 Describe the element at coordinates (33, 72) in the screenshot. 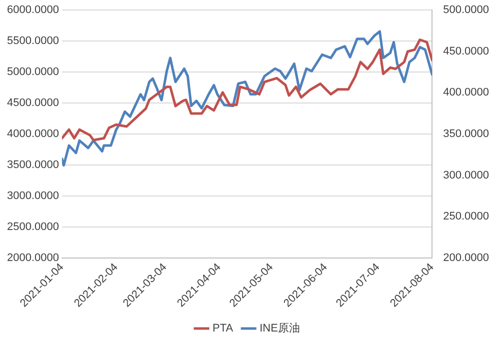

I see `y-tick-label: 5000.0000` at that location.